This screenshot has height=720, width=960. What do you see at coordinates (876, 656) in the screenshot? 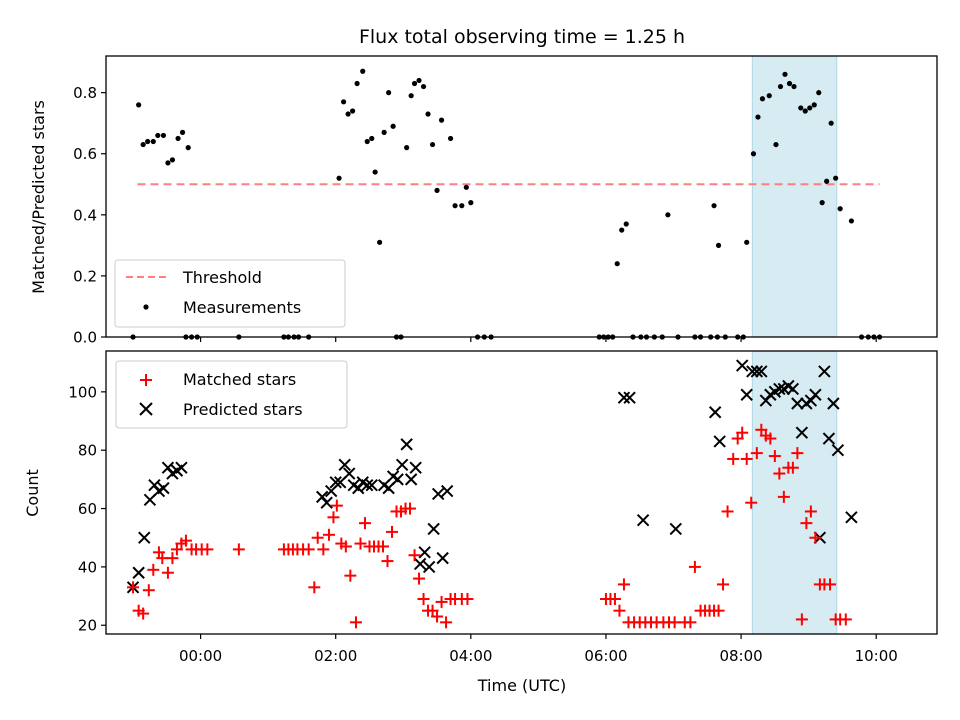
I see `x-tick-label: 10:00` at bounding box center [876, 656].